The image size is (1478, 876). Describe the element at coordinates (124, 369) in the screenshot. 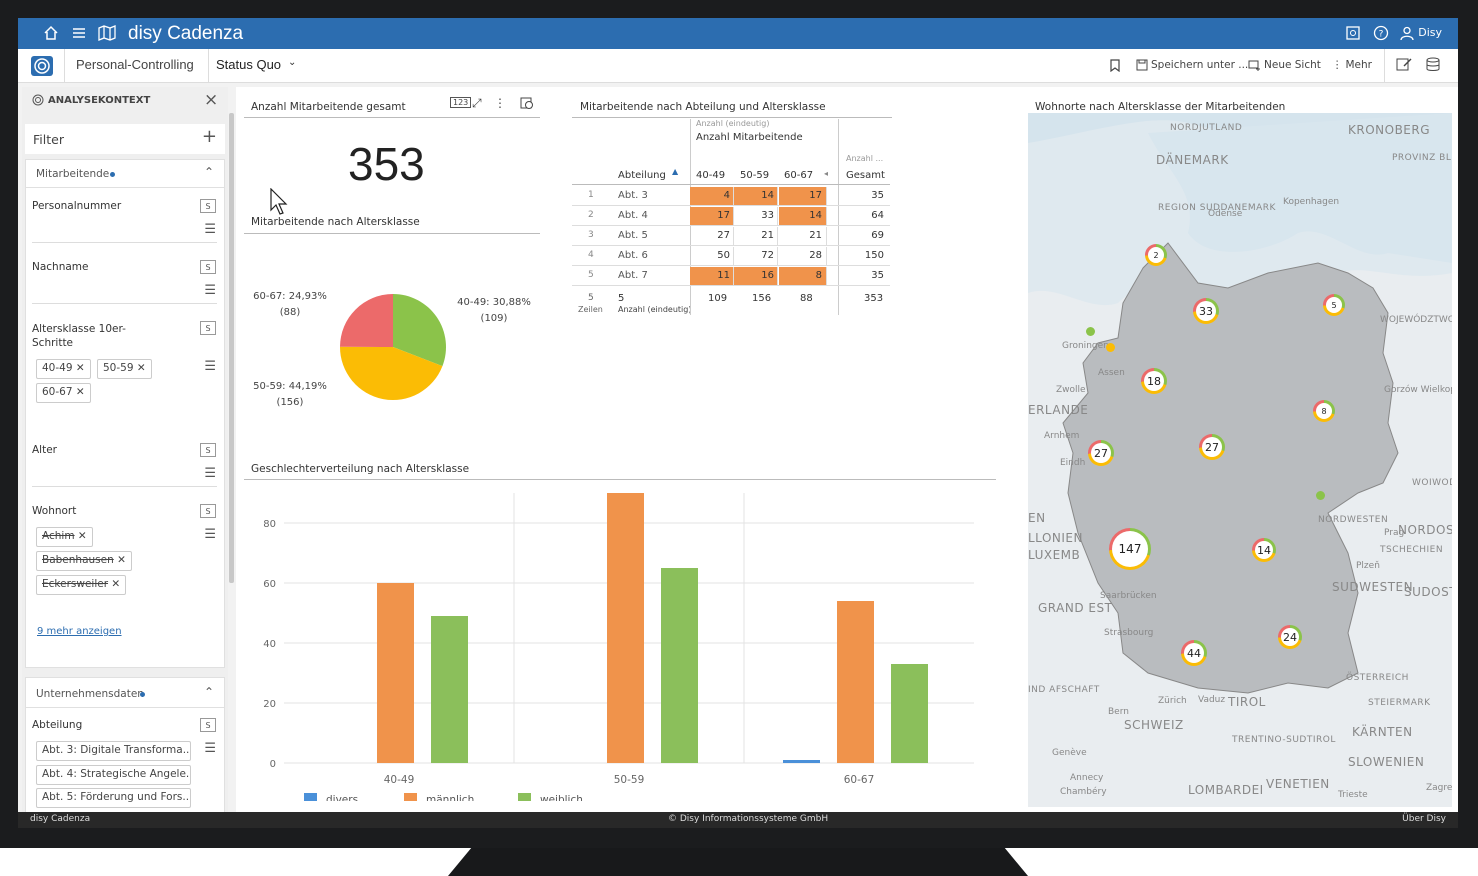

I see `tag-age-50-59: 50-59 ✕` at that location.